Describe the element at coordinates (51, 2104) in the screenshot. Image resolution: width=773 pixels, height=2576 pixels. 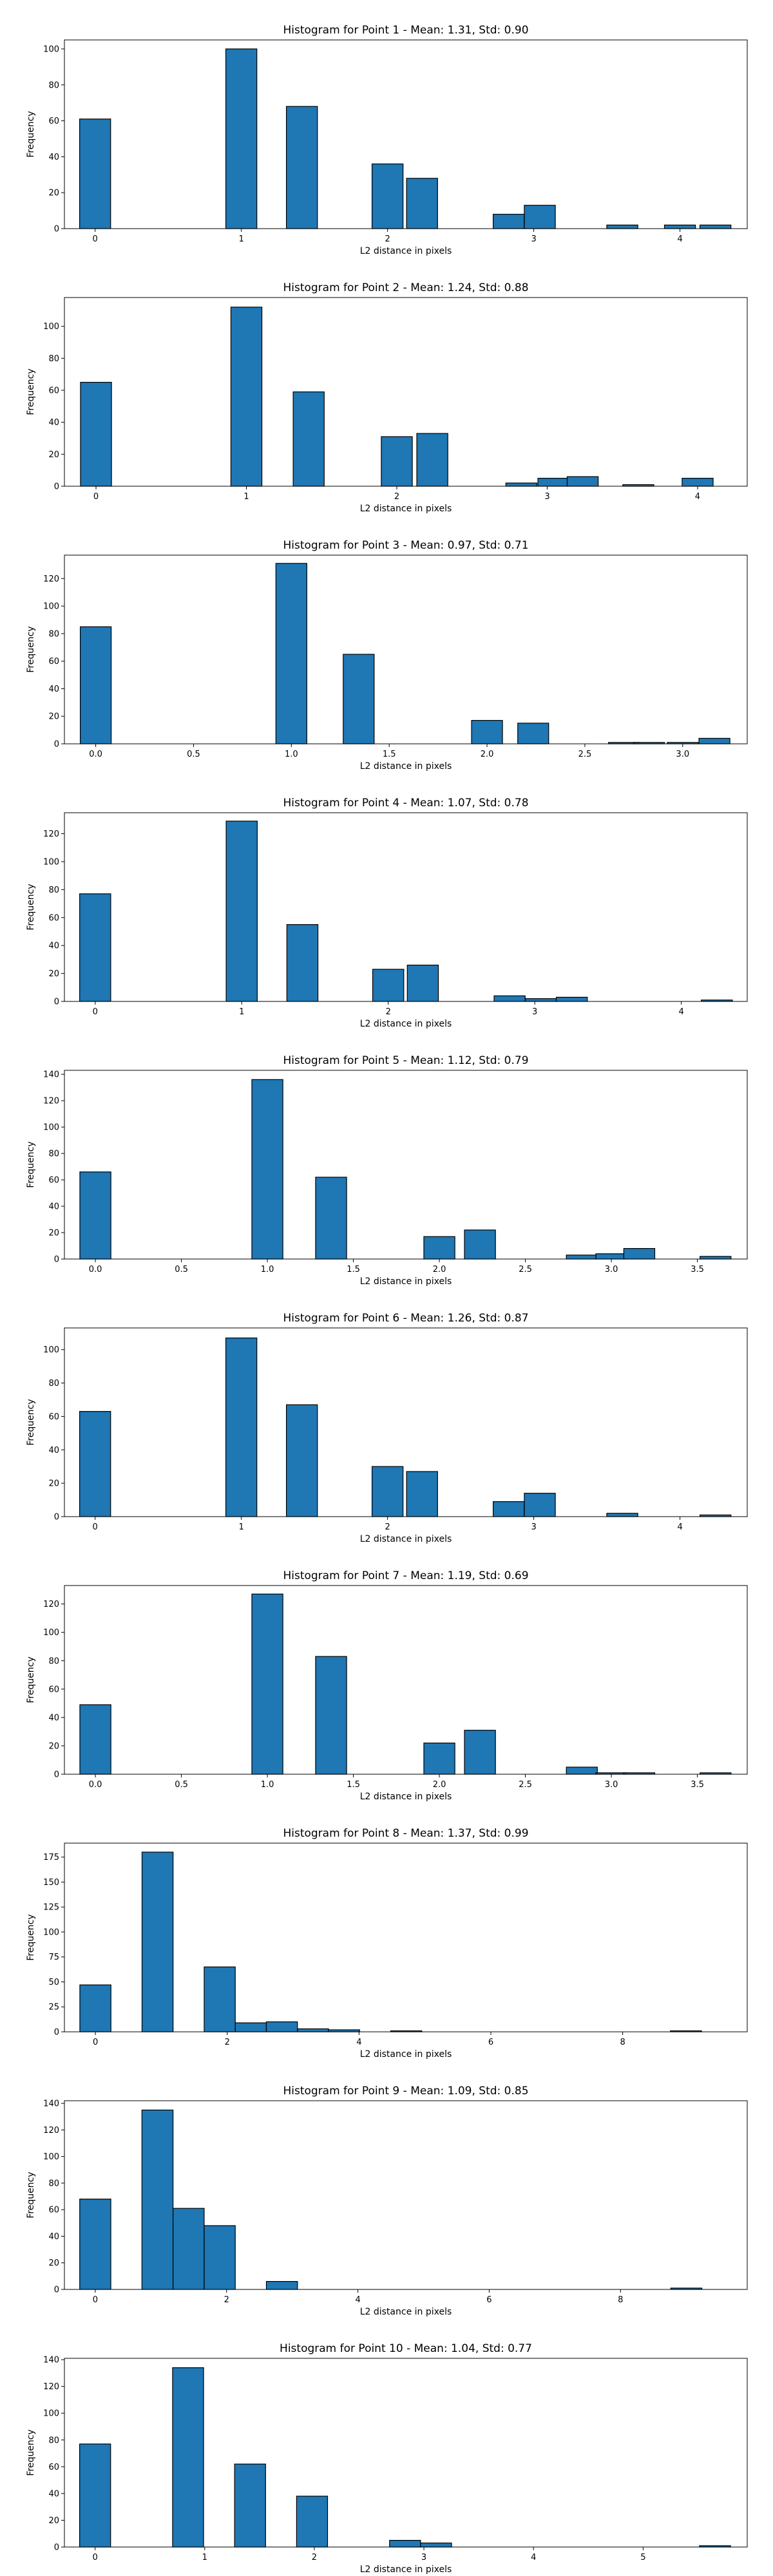
I see `y-tick-label: 140` at that location.